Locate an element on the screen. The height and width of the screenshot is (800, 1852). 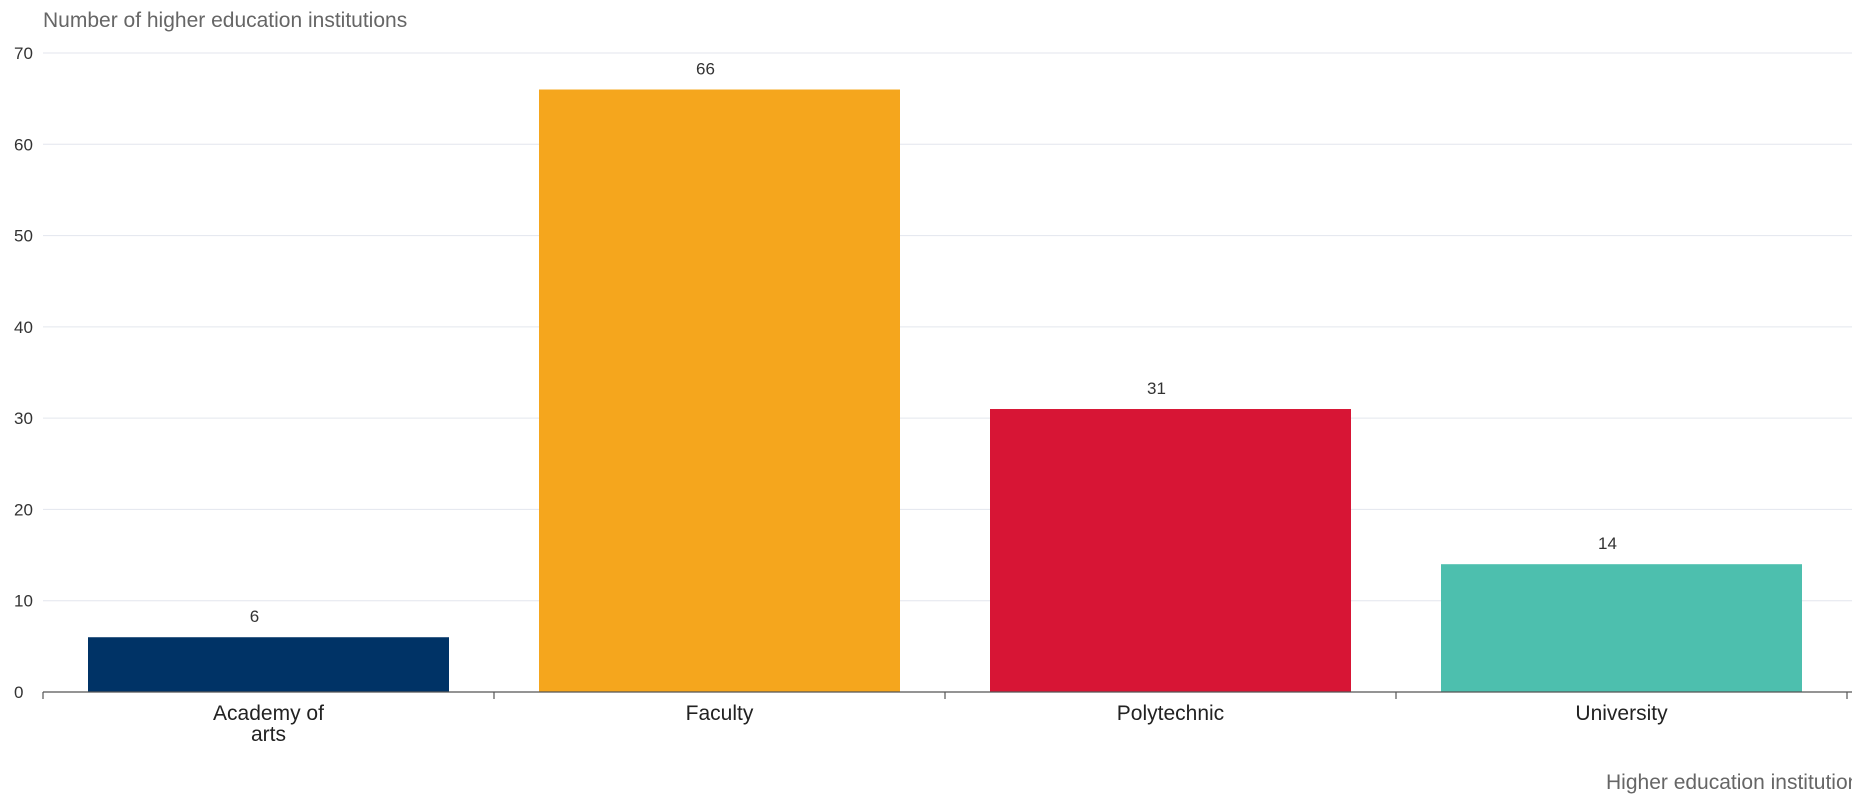
y-tick-label: 10 is located at coordinates (23, 601).